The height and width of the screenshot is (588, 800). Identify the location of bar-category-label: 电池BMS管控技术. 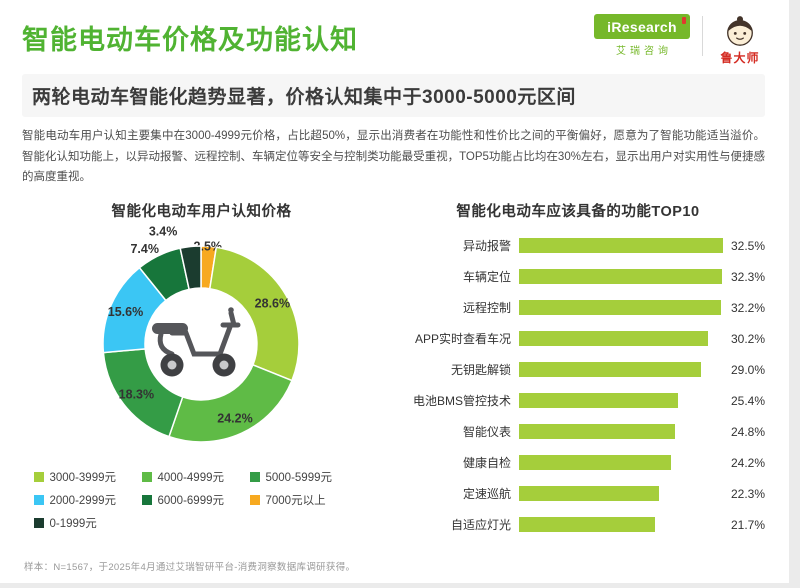
(461, 401).